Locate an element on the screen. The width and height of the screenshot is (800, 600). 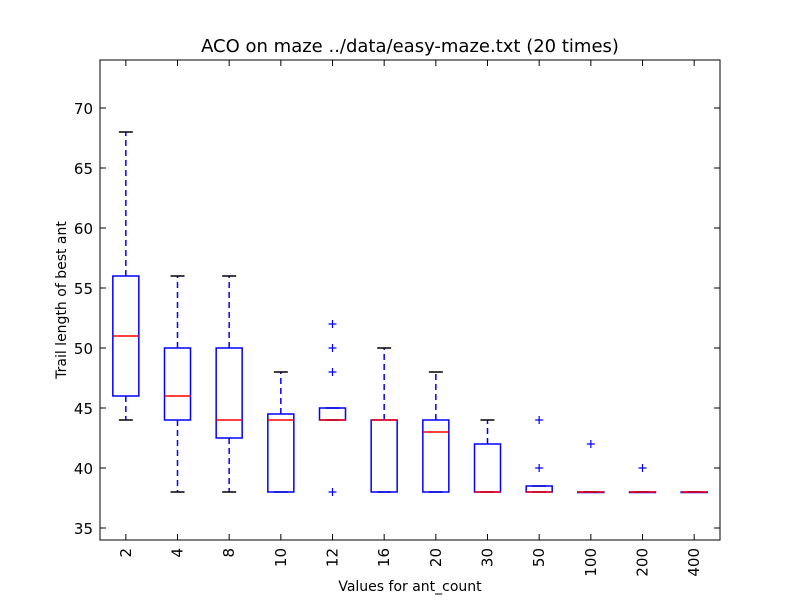
x-tick-label: 4 is located at coordinates (178, 553).